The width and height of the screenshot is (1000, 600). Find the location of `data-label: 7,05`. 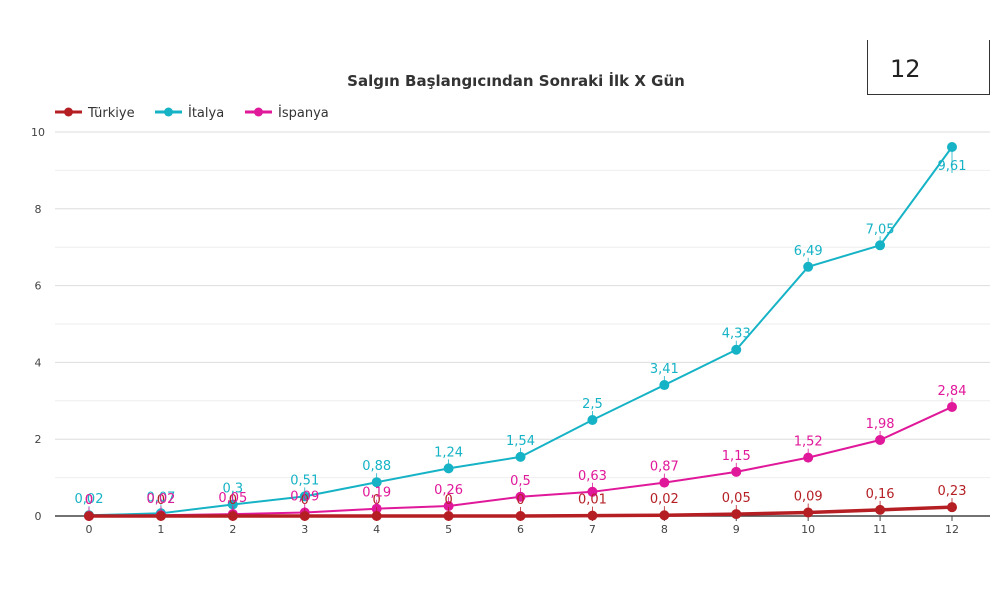

data-label: 7,05 is located at coordinates (880, 229).